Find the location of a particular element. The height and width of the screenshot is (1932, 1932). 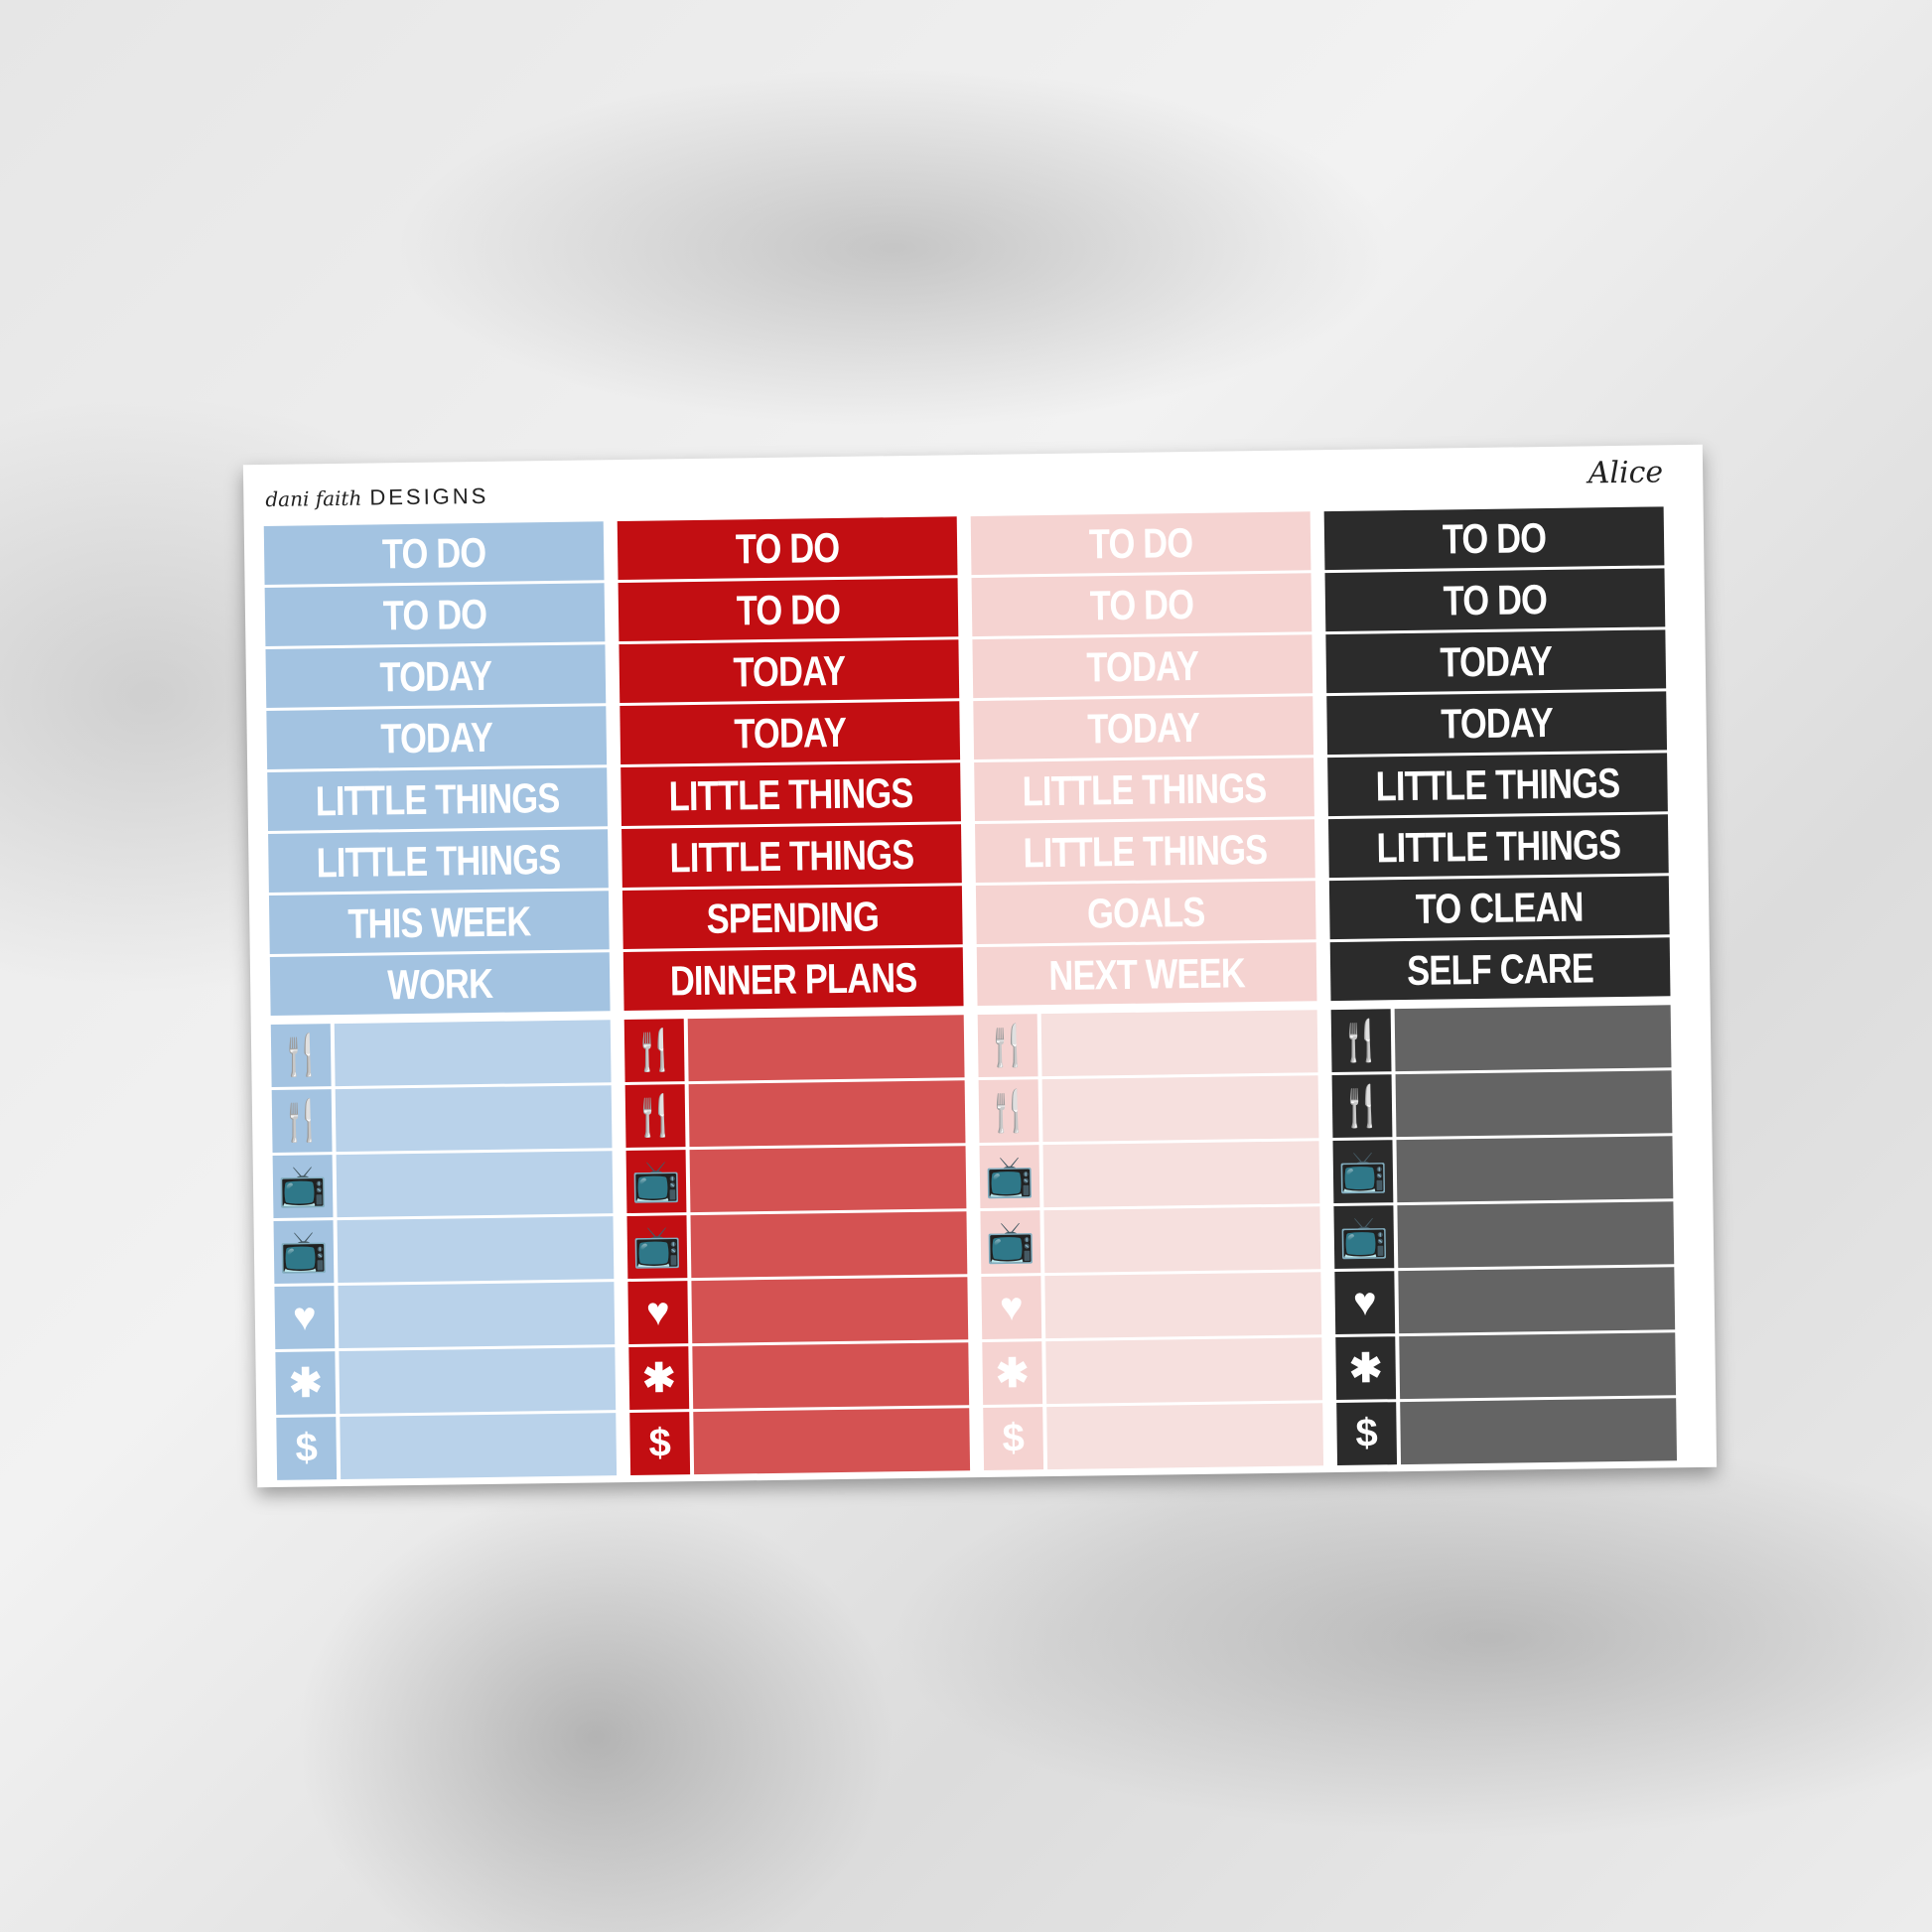

header-sticker-label: WORK is located at coordinates (440, 983).